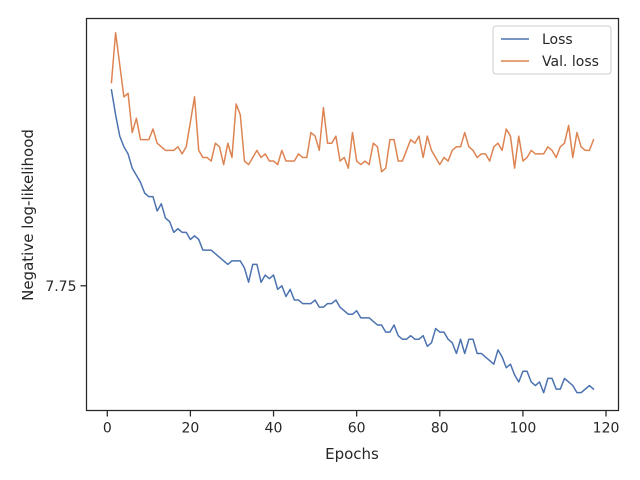  Describe the element at coordinates (28, 215) in the screenshot. I see `y-axis-label: Negative log-likelihood` at that location.